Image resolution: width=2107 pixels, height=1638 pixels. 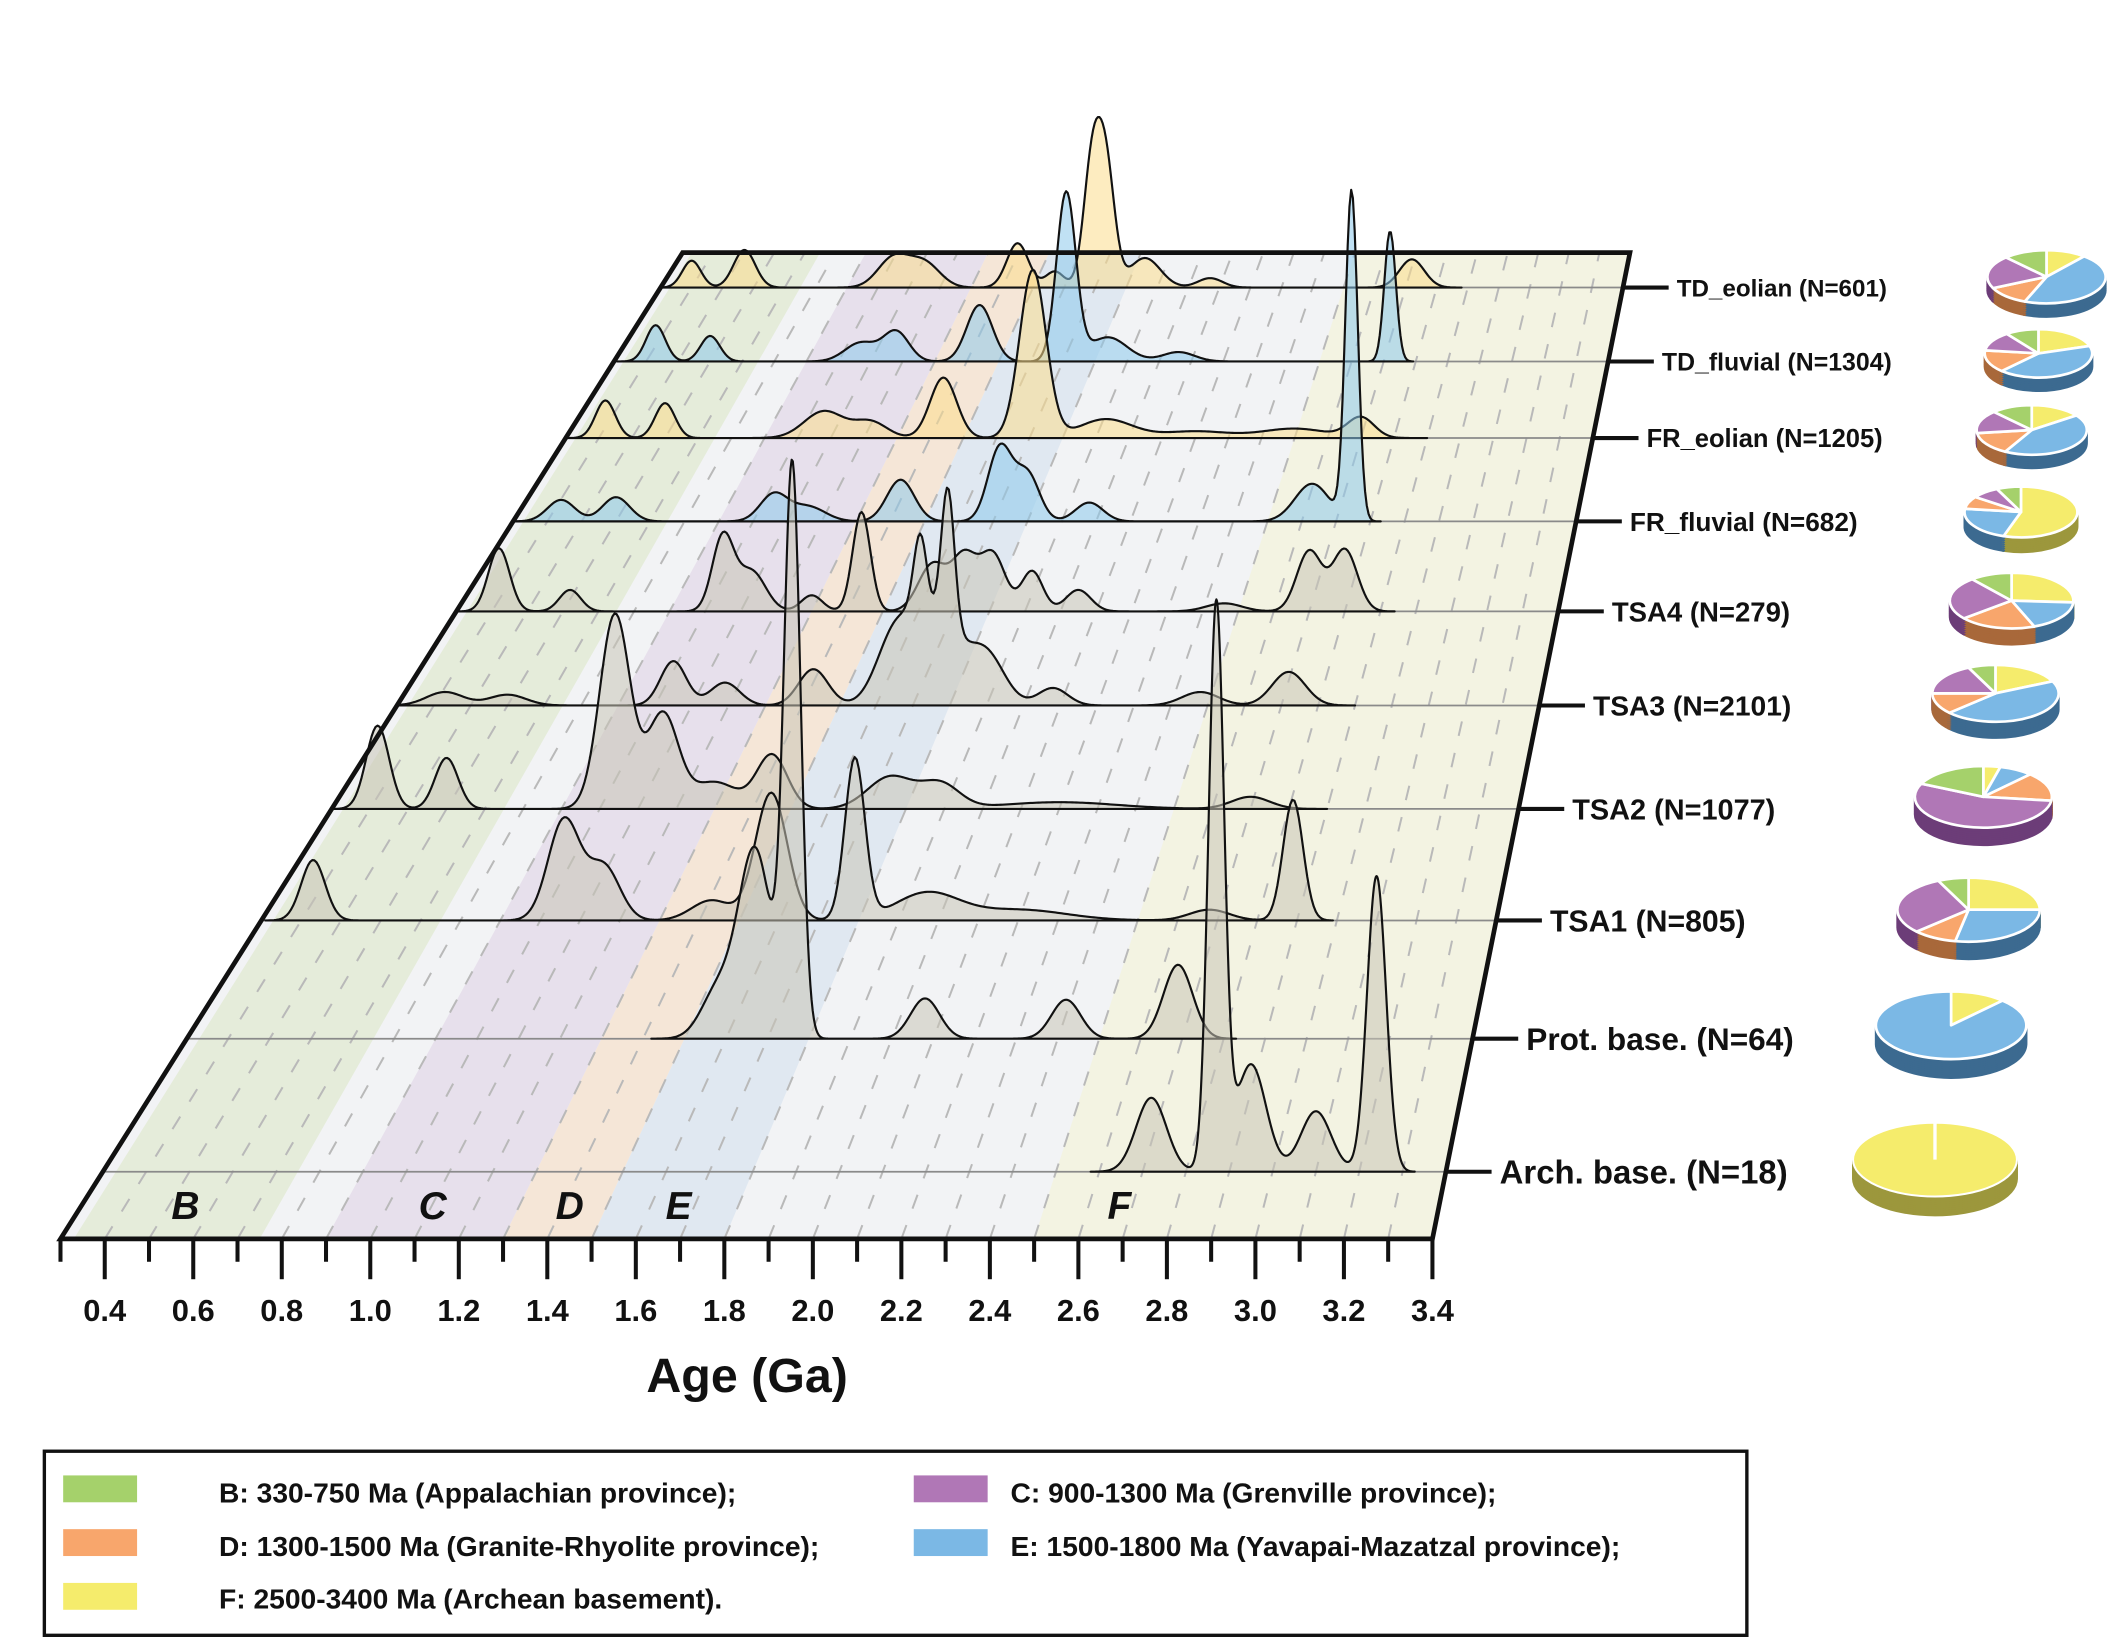 I want to click on legend-swatch-d, so click(x=100, y=1543).